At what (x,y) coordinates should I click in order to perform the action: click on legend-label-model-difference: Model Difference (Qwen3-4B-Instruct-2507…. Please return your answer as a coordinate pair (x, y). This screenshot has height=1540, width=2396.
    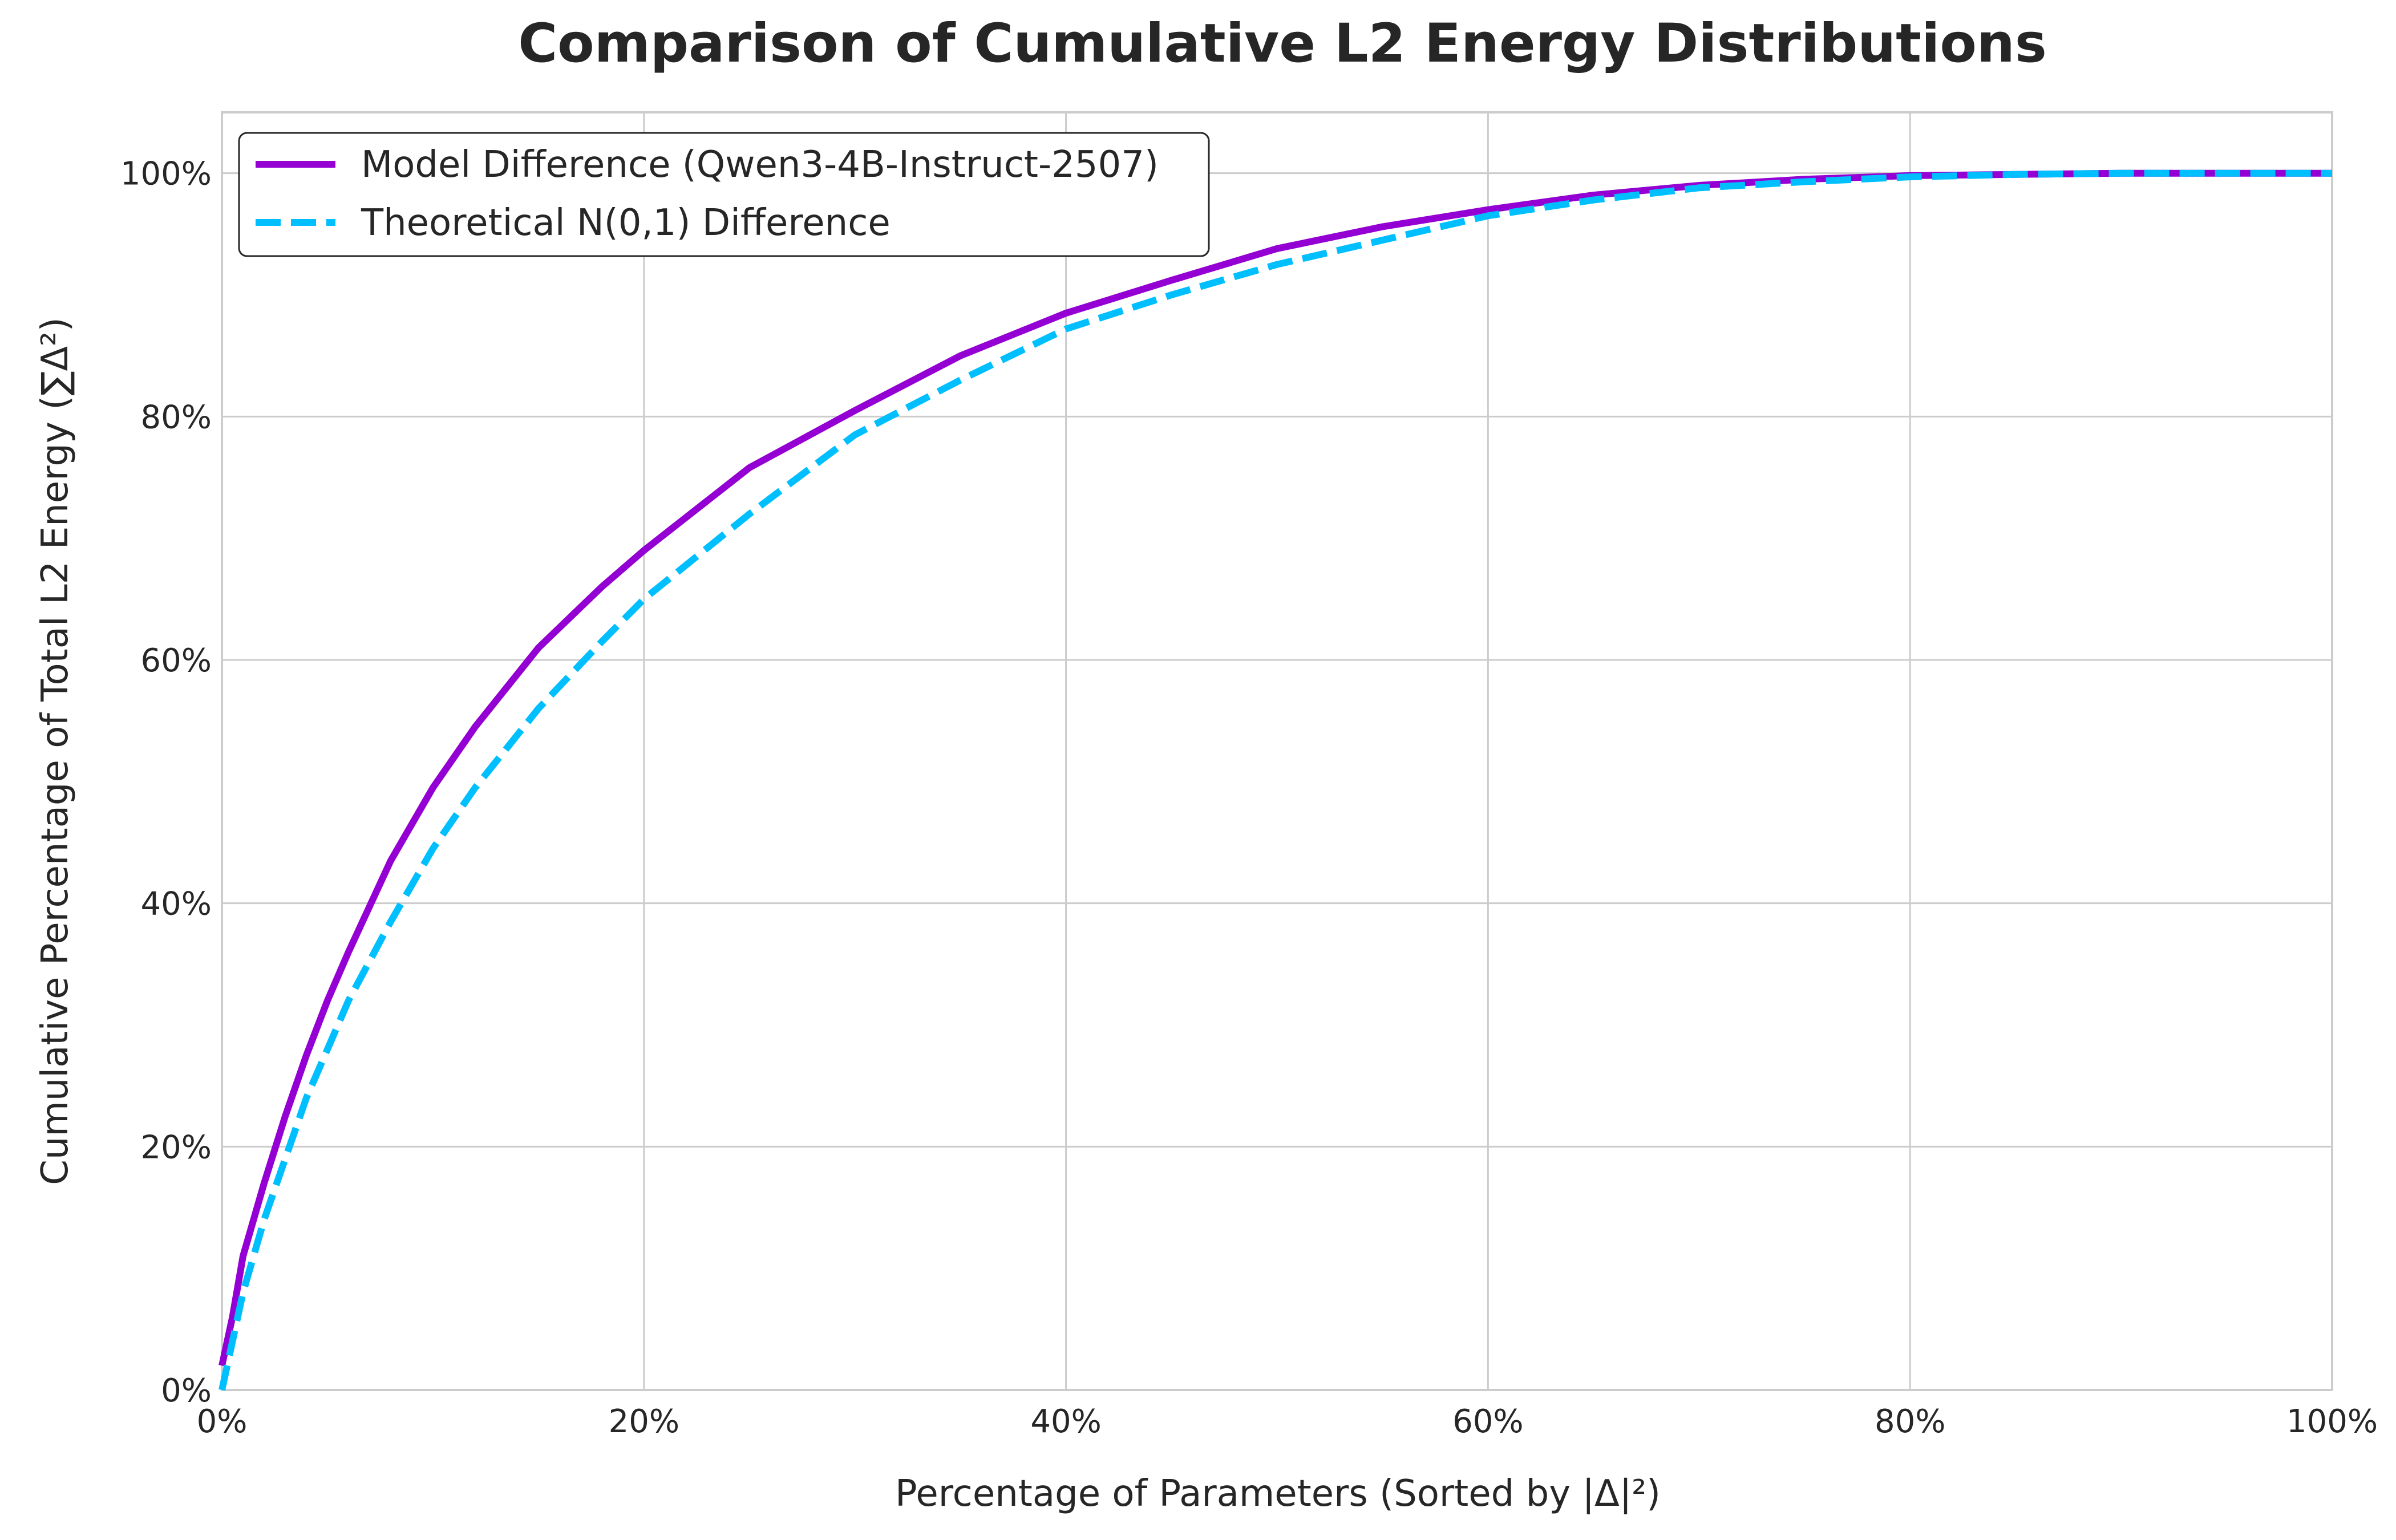
    Looking at the image, I should click on (760, 165).